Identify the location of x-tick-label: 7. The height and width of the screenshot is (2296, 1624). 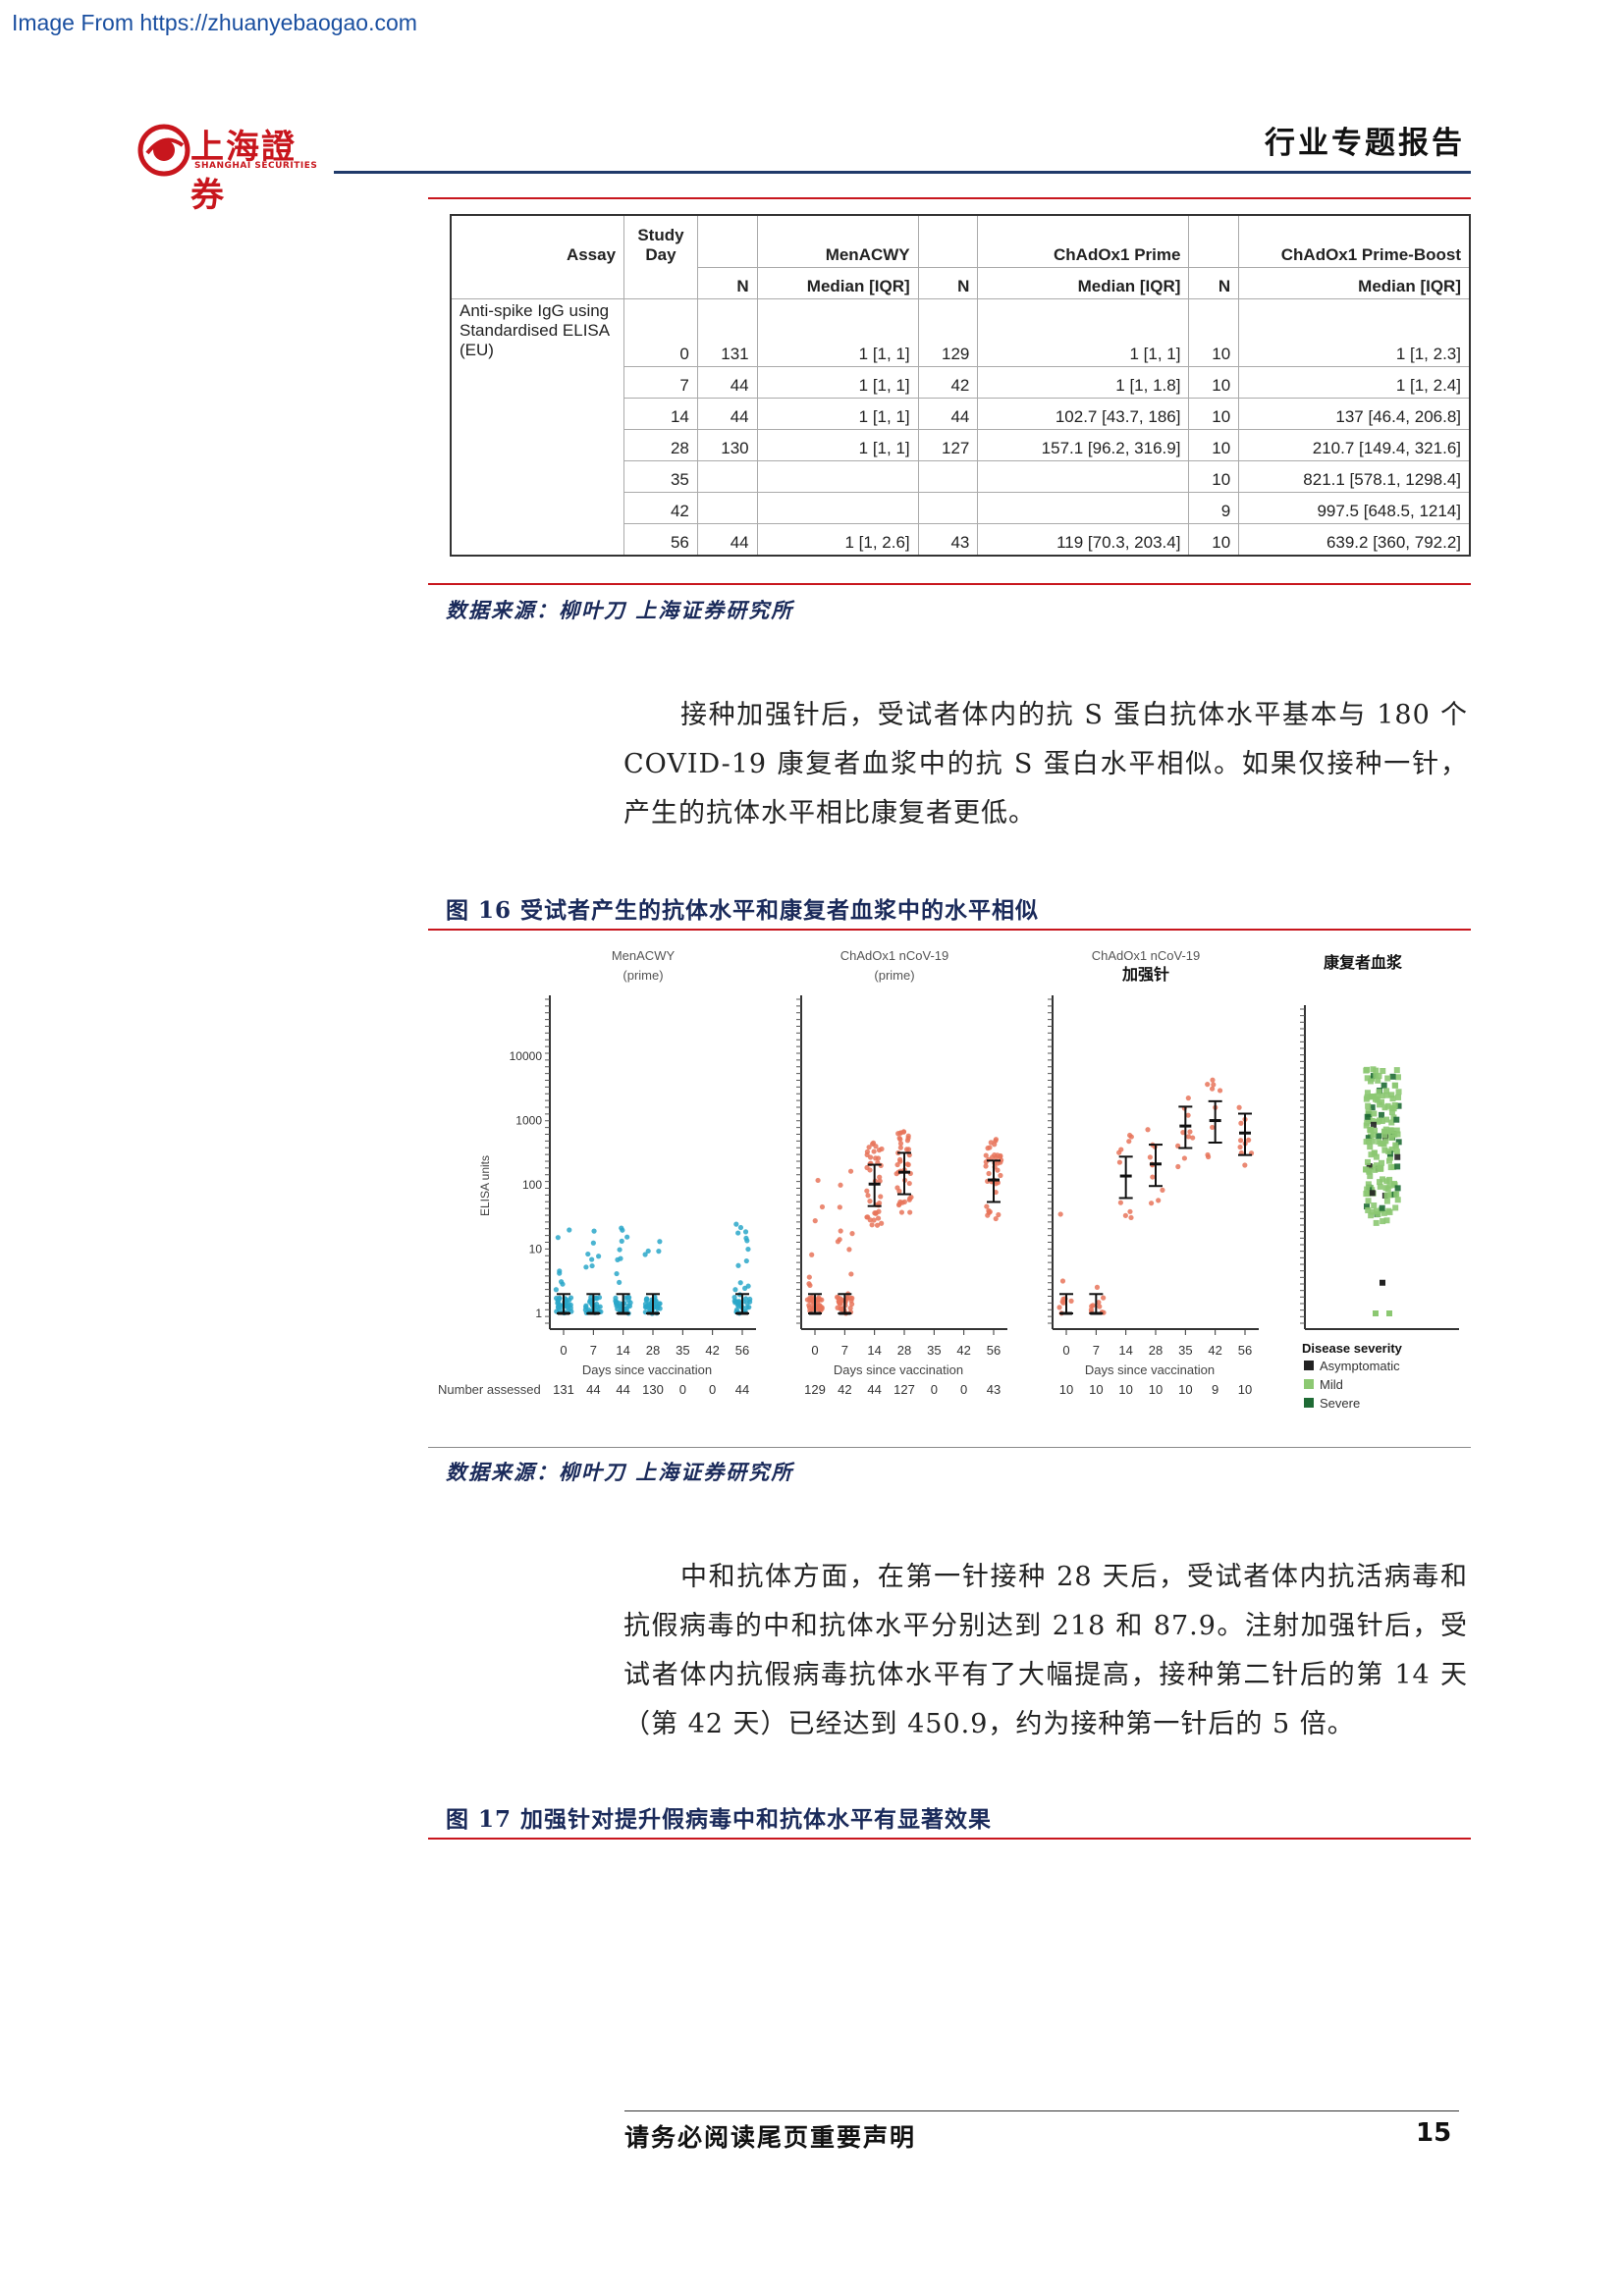
(1096, 1350).